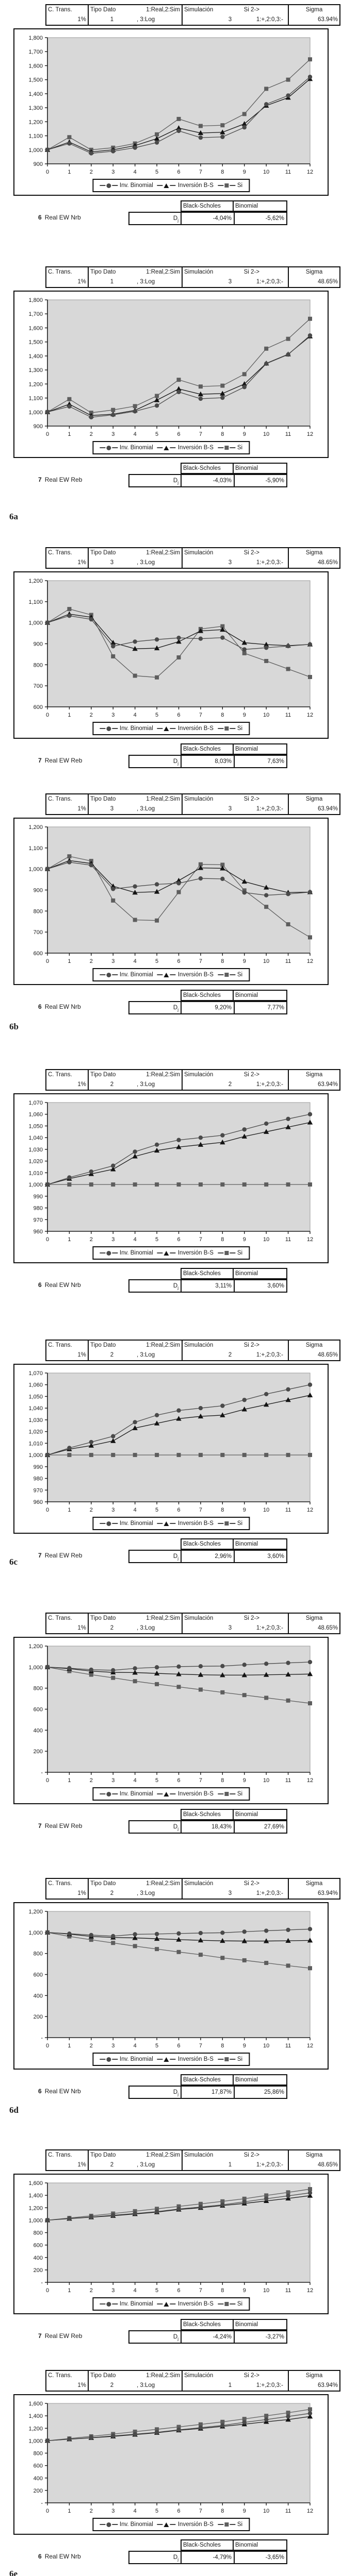  I want to click on simulacion-cell: Simulación Si 2-> 2 1:+,2:0,3:-, so click(235, 1080).